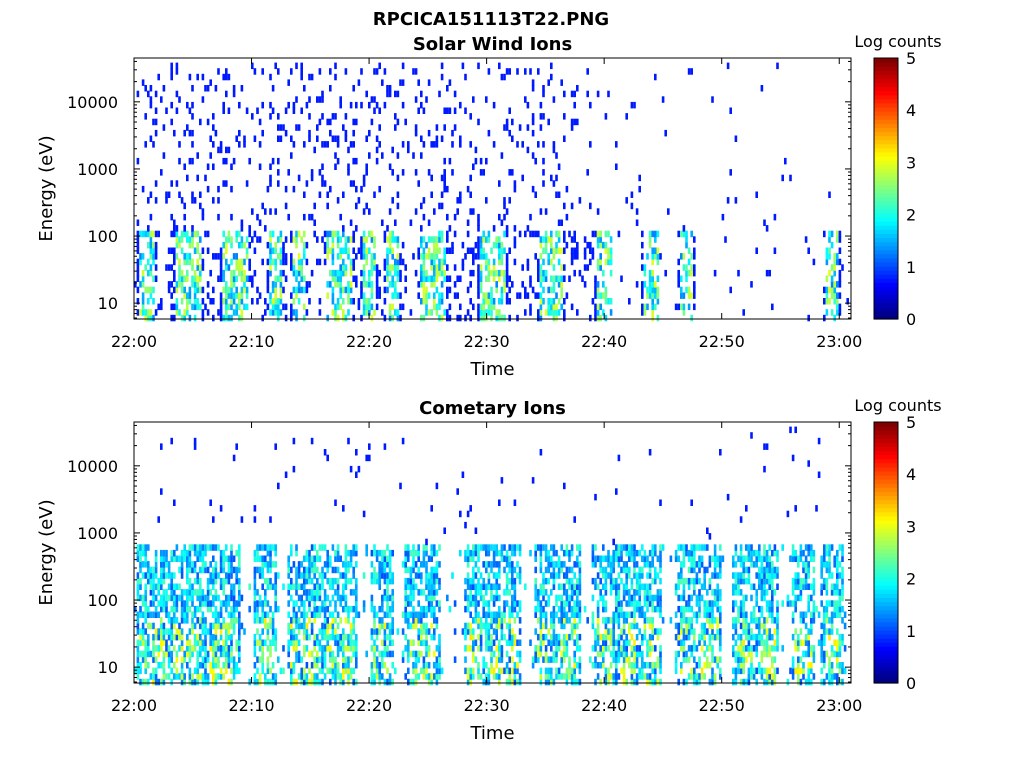  What do you see at coordinates (492, 44) in the screenshot?
I see `panel-title: Solar Wind Ions` at bounding box center [492, 44].